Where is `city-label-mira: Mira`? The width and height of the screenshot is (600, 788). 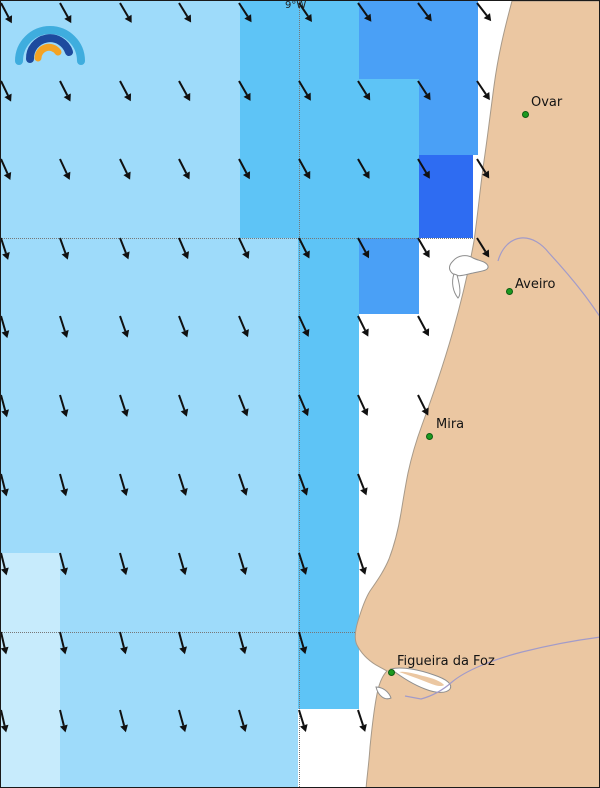
city-label-mira: Mira is located at coordinates (450, 424).